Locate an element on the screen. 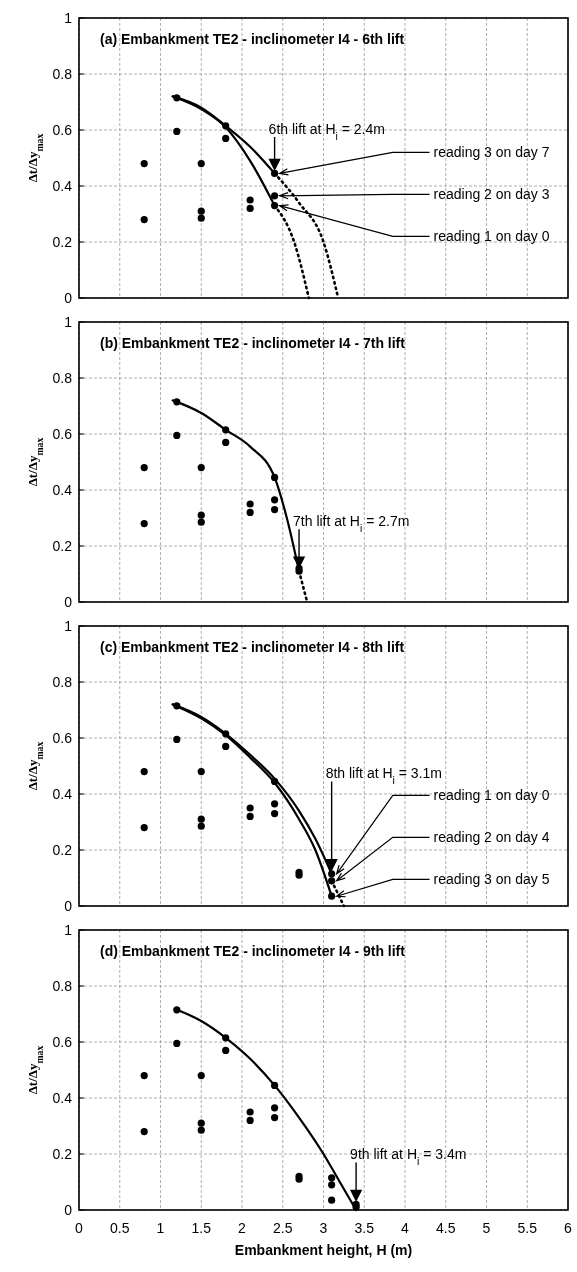  x-tick-label: 5 is located at coordinates (486, 1228).